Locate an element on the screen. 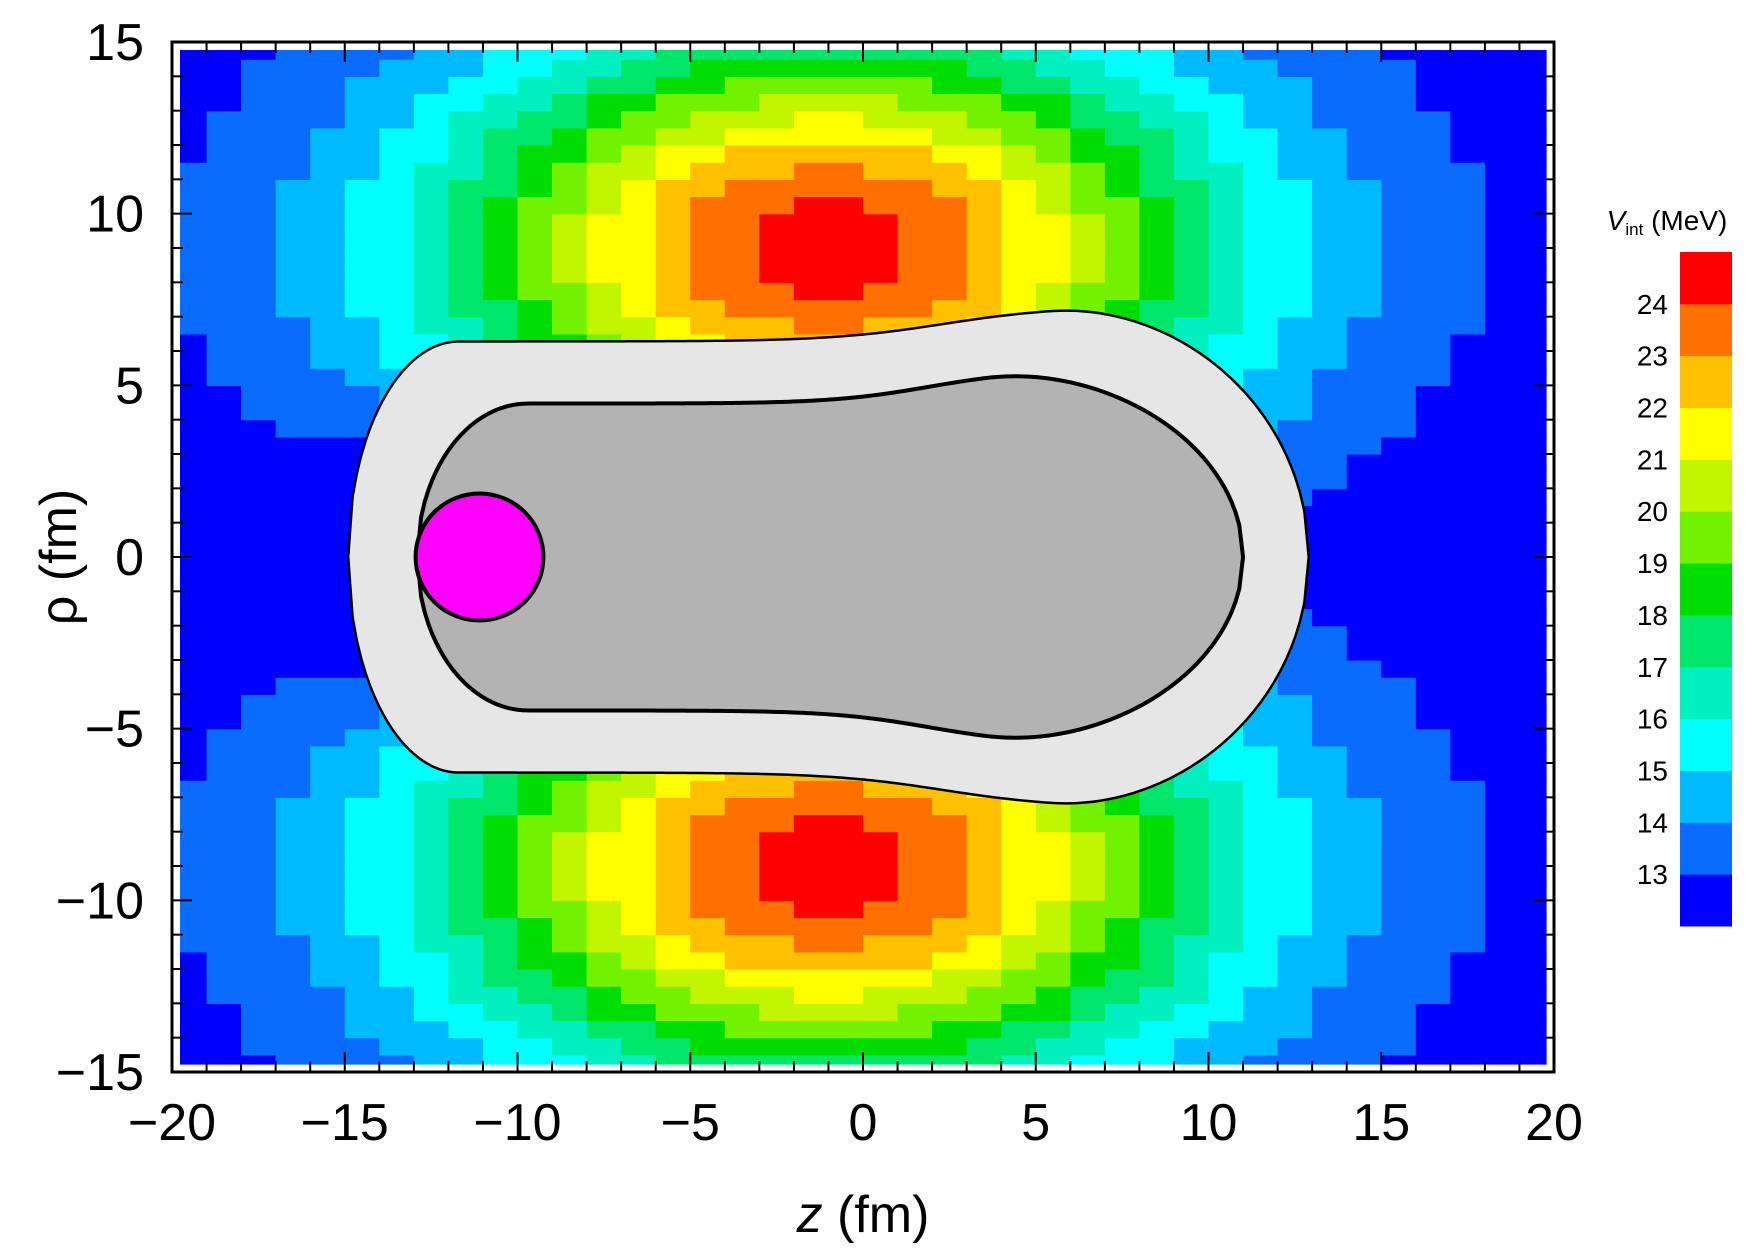  x-tick-label: −10 is located at coordinates (517, 1123).